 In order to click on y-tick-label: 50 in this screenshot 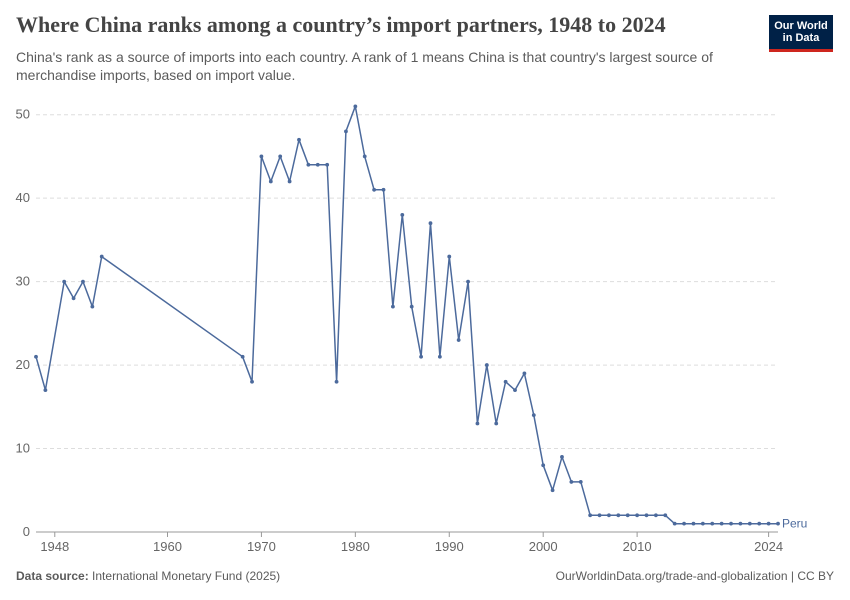, I will do `click(23, 114)`.